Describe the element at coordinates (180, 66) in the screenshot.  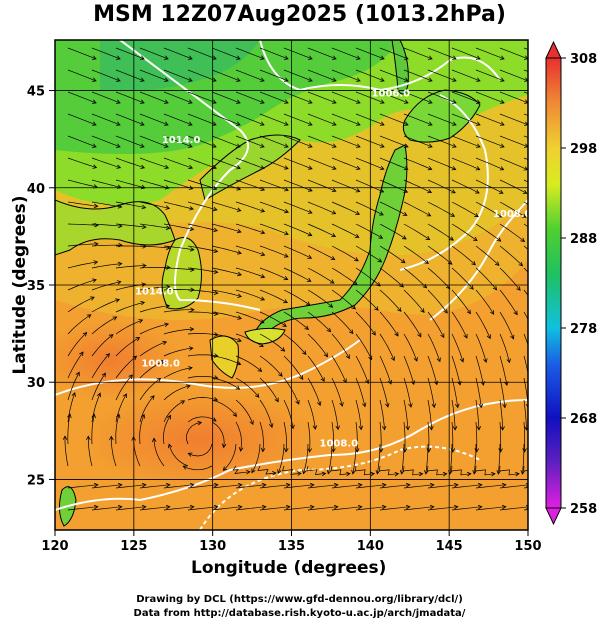
I see `temperature-field-cold-patch` at that location.